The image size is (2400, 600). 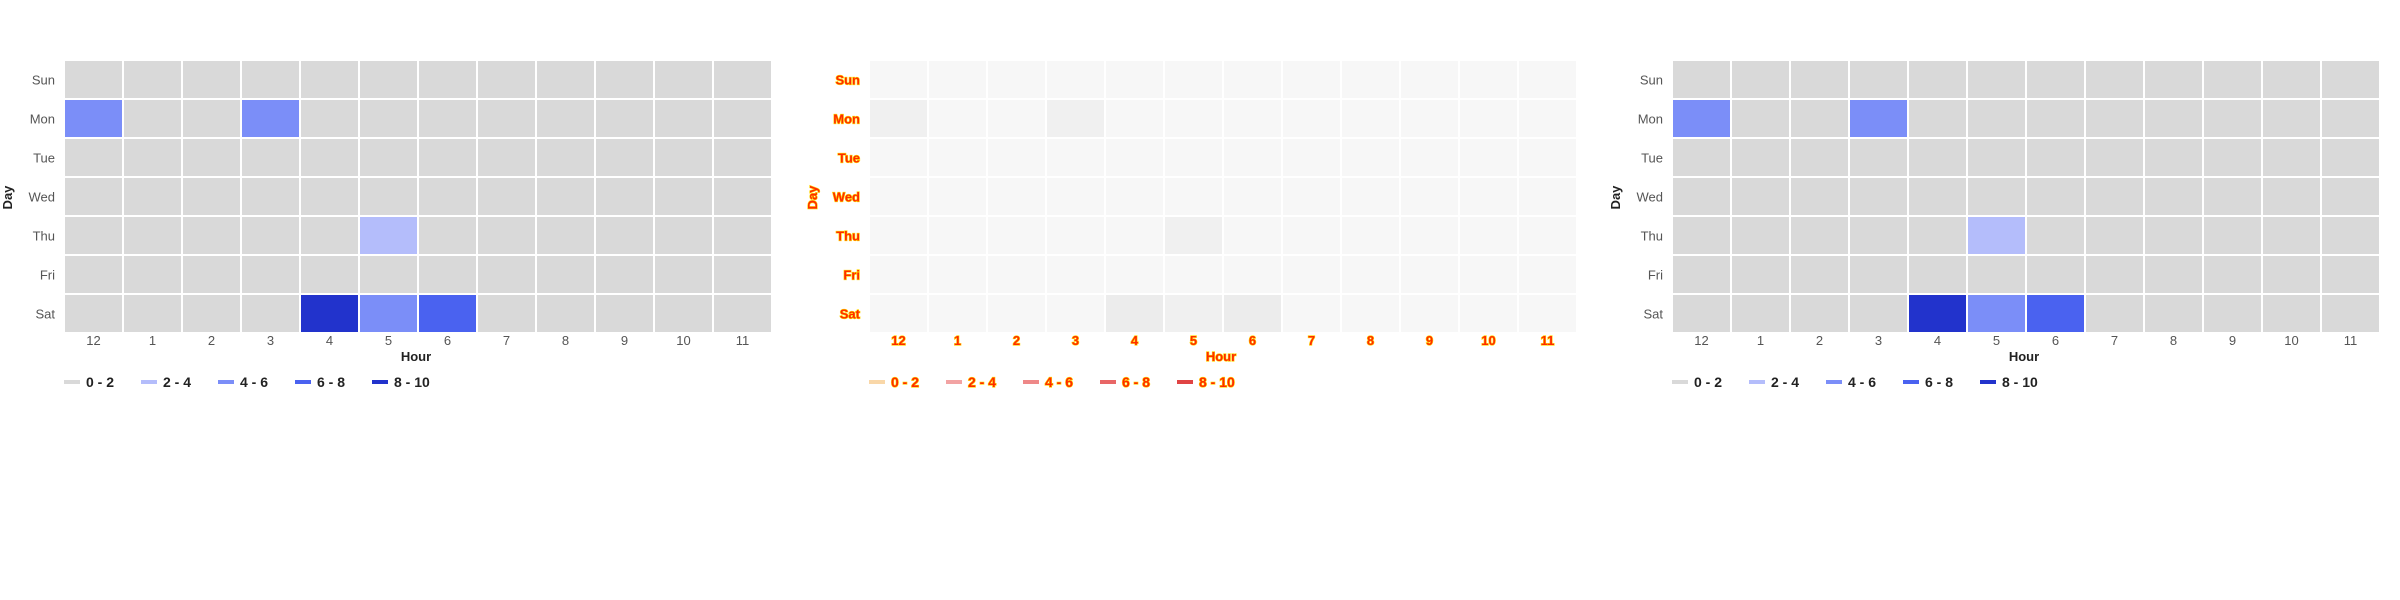 I want to click on heatmap-cell-mon-4: 0, so click(x=1134, y=118).